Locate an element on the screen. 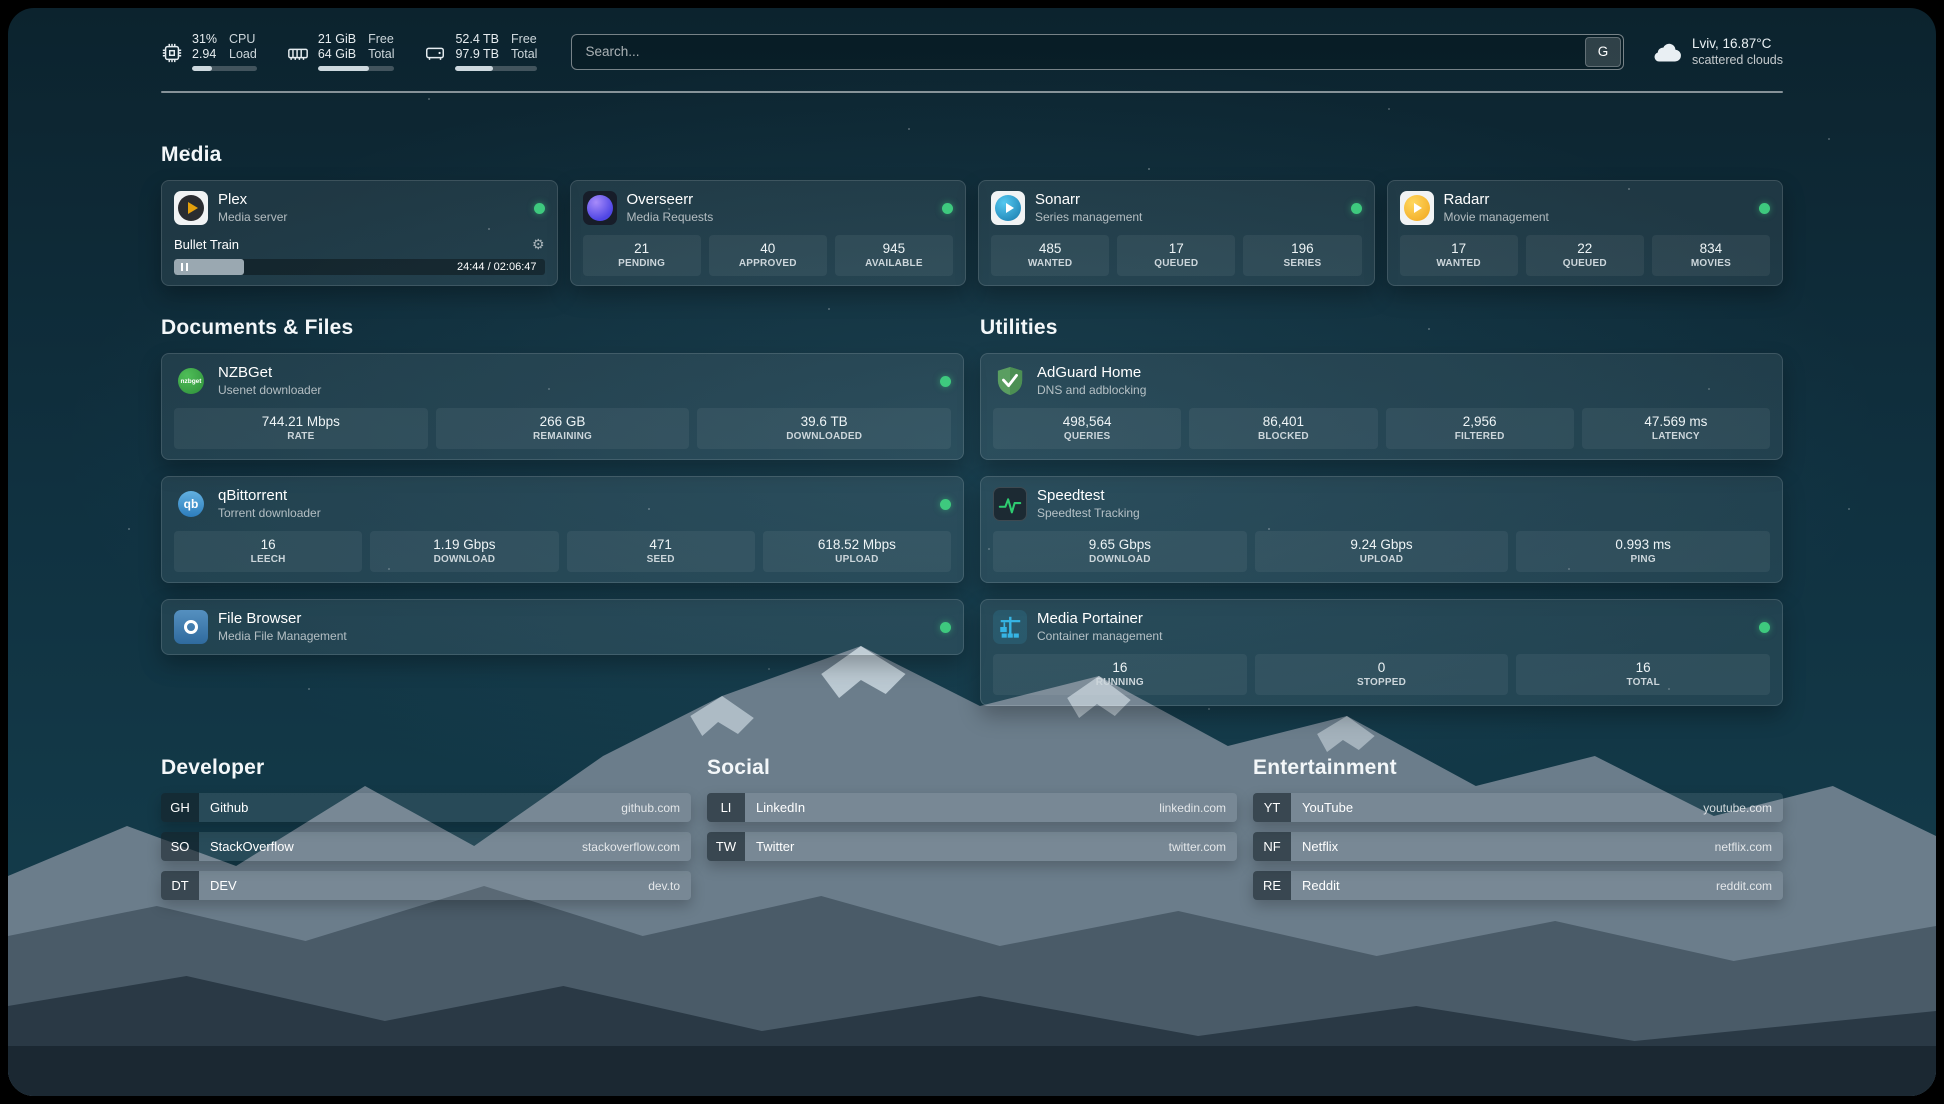  weather-widget: Lviv, 16.87°C scattered clouds is located at coordinates (1716, 52).